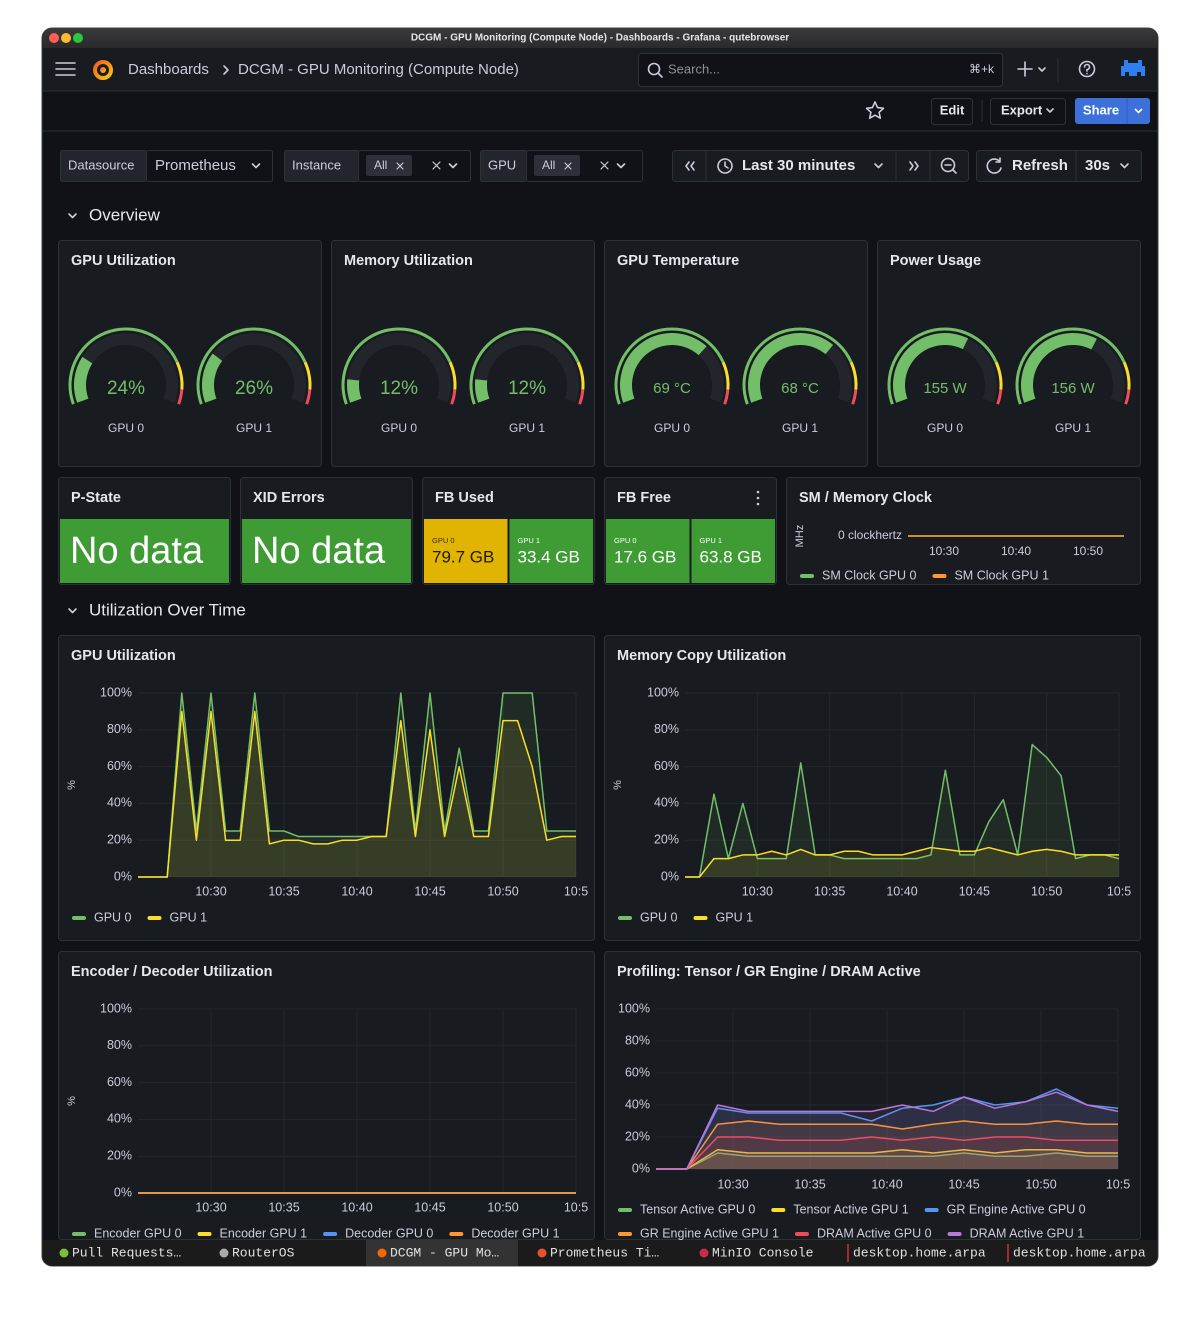 The width and height of the screenshot is (1200, 1327). What do you see at coordinates (123, 261) in the screenshot?
I see `panel-title: GPU Utilization` at bounding box center [123, 261].